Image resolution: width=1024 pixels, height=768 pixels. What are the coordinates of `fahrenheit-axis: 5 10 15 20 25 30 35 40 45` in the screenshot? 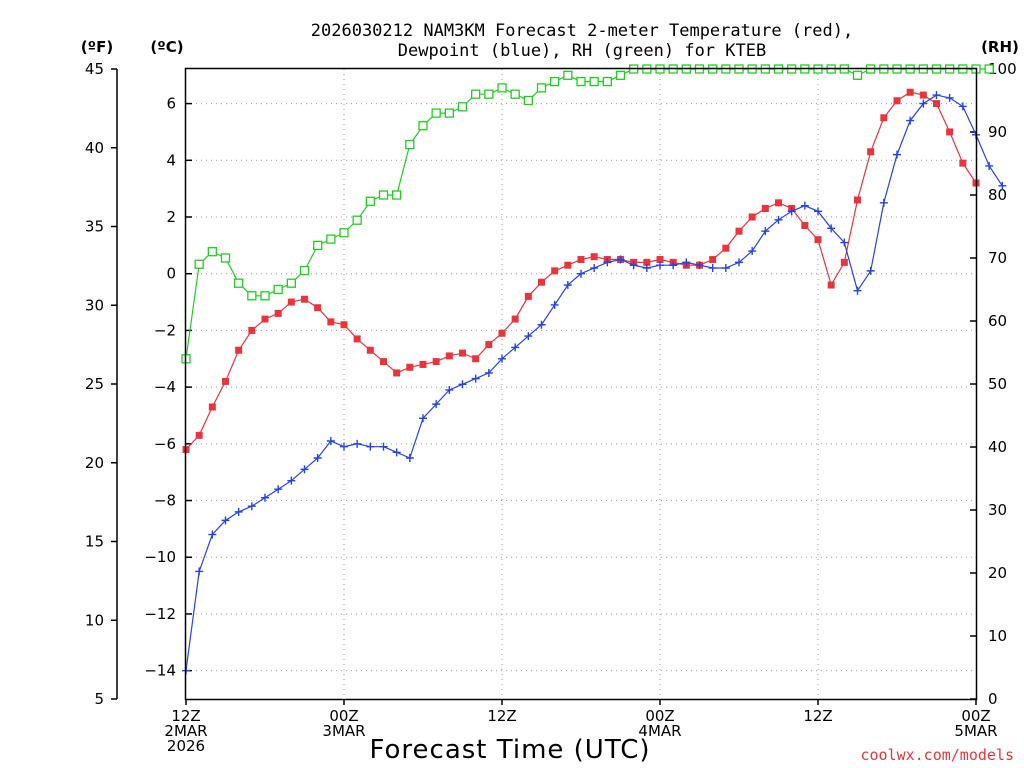 It's located at (101, 384).